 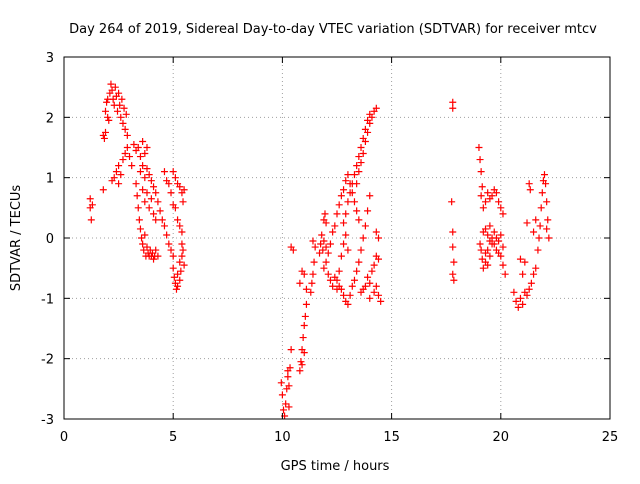 I want to click on x-tick-label: 15, so click(x=391, y=437).